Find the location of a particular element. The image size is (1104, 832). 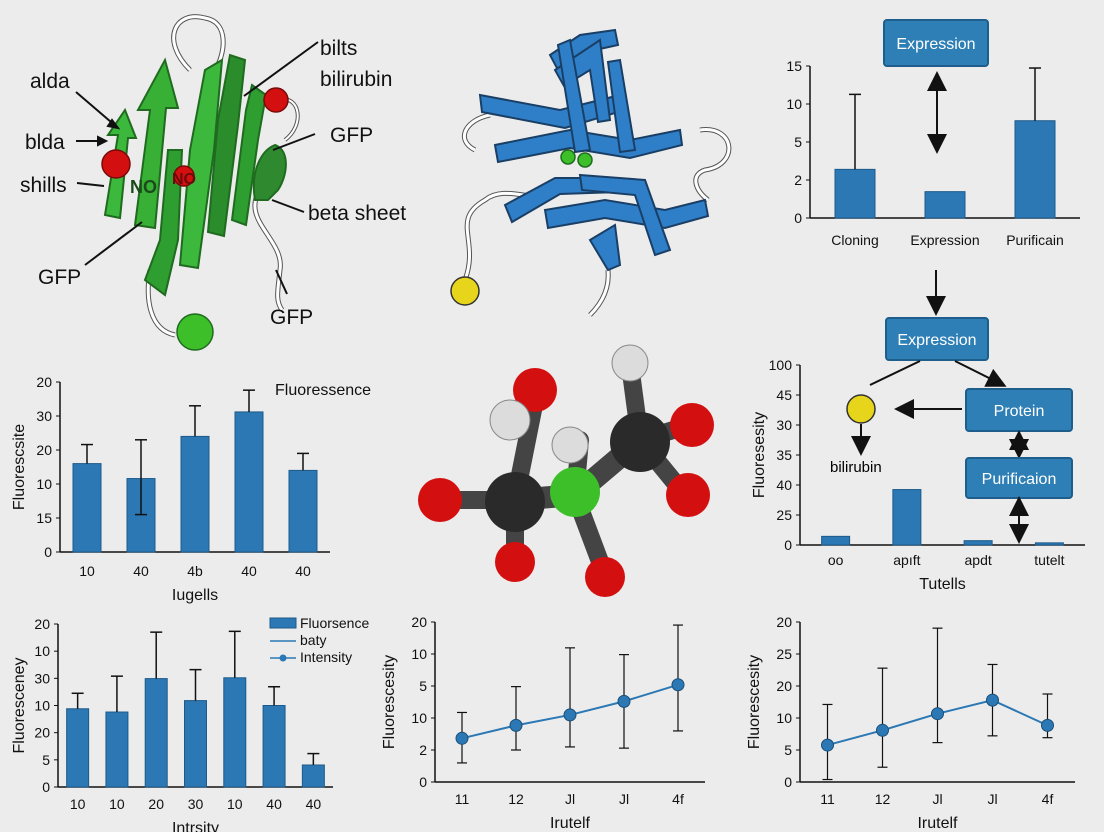

label-blda: blda is located at coordinates (45, 142).